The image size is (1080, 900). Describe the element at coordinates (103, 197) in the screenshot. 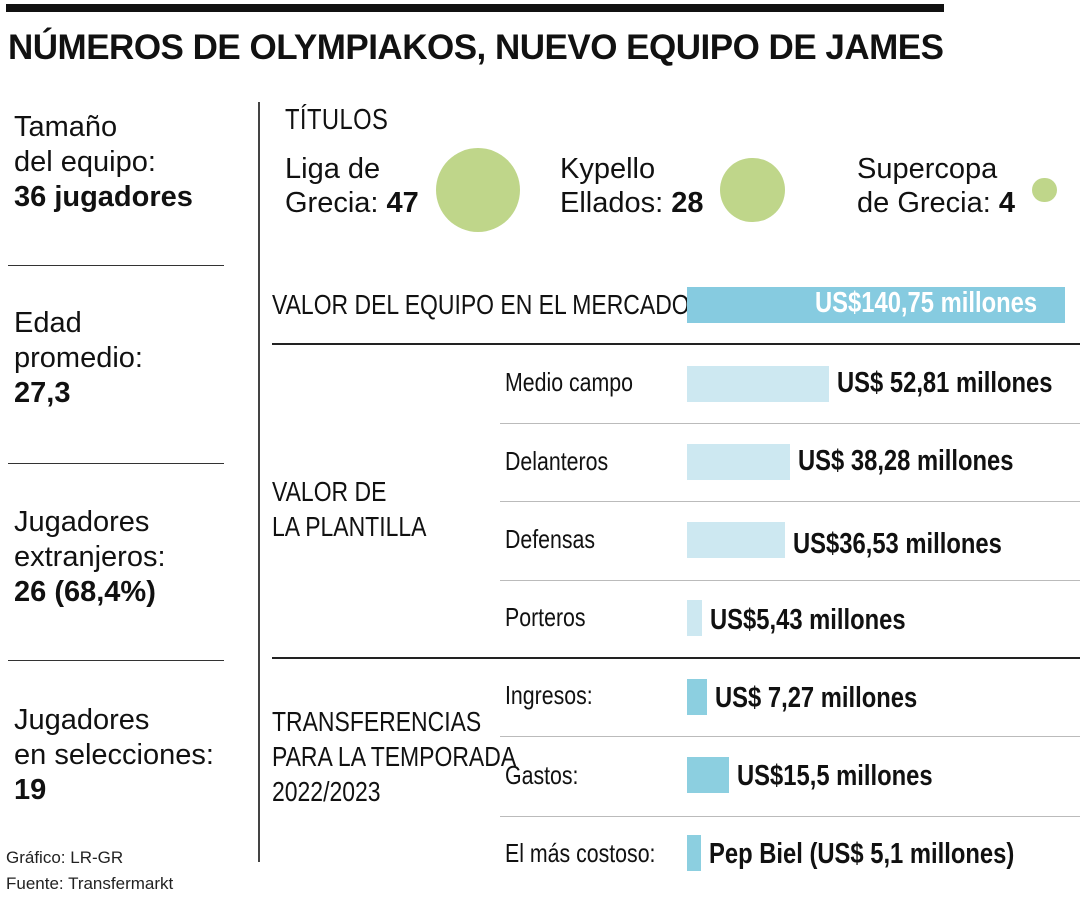

I see `stat-value: 36 jugadores` at that location.